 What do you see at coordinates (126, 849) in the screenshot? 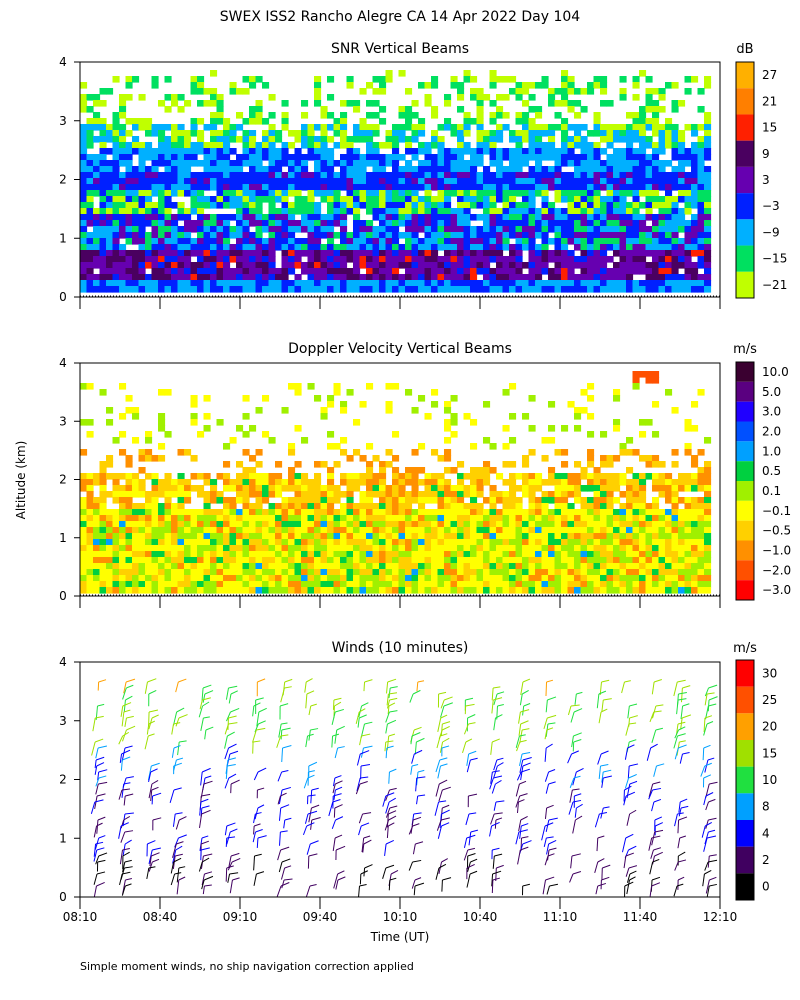
I see `wind-barb-flag` at bounding box center [126, 849].